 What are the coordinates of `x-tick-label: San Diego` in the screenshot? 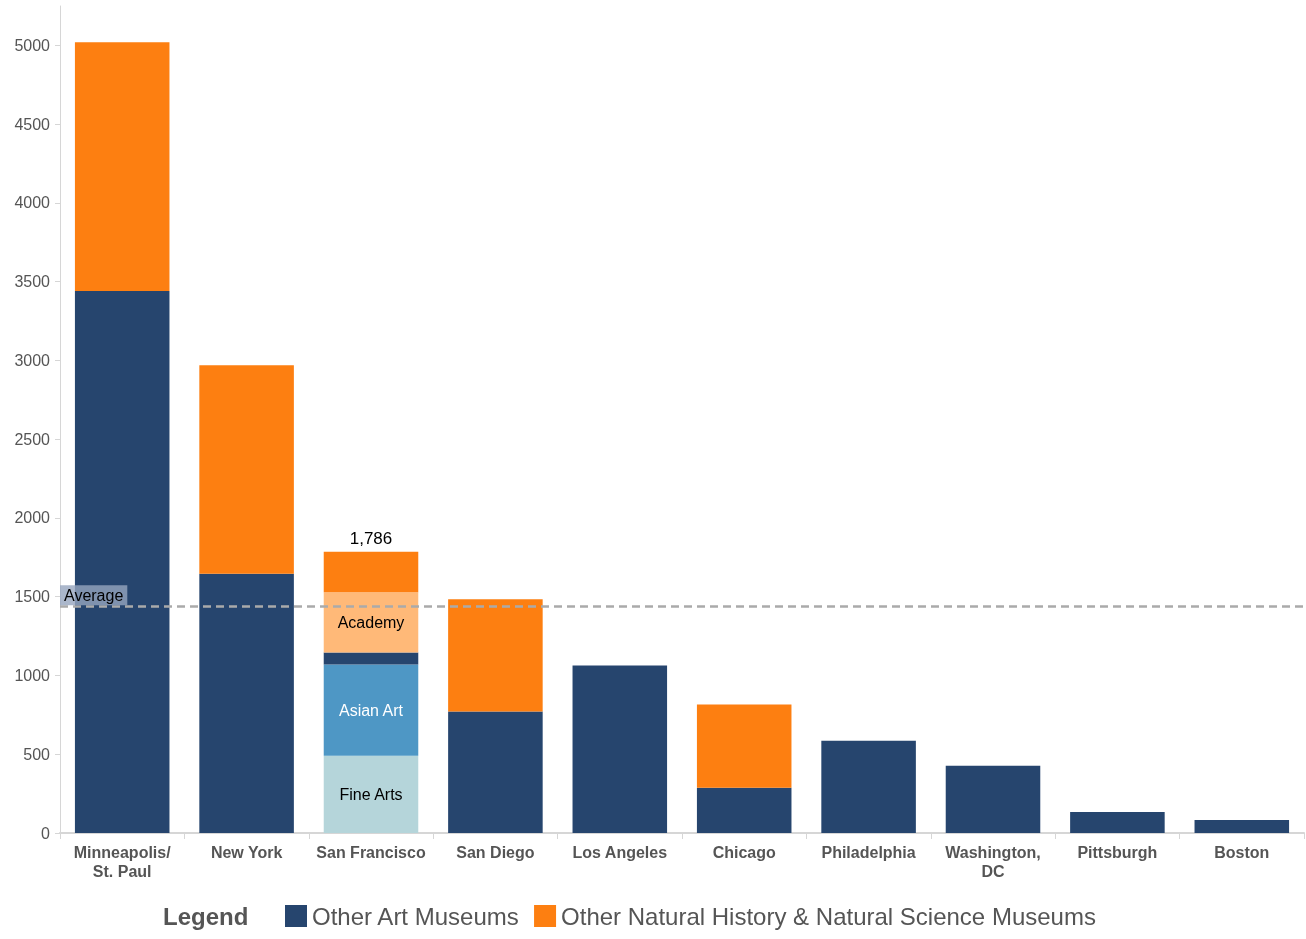 It's located at (495, 852).